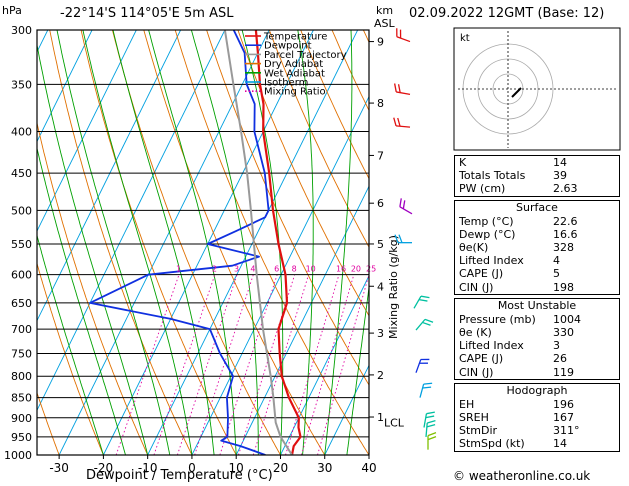 The width and height of the screenshot is (629, 486). I want to click on k-index-row: K 14, so click(537, 162).